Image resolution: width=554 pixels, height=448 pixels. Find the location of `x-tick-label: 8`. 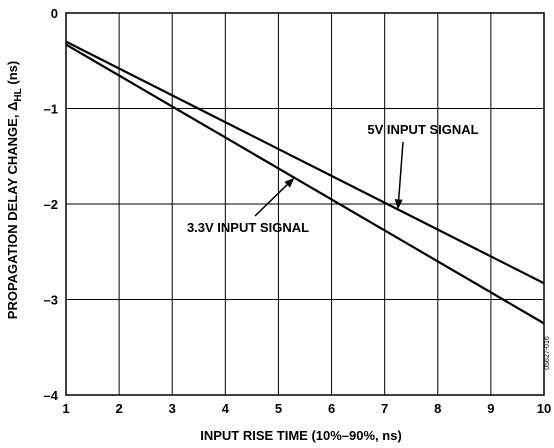

x-tick-label: 8 is located at coordinates (437, 408).